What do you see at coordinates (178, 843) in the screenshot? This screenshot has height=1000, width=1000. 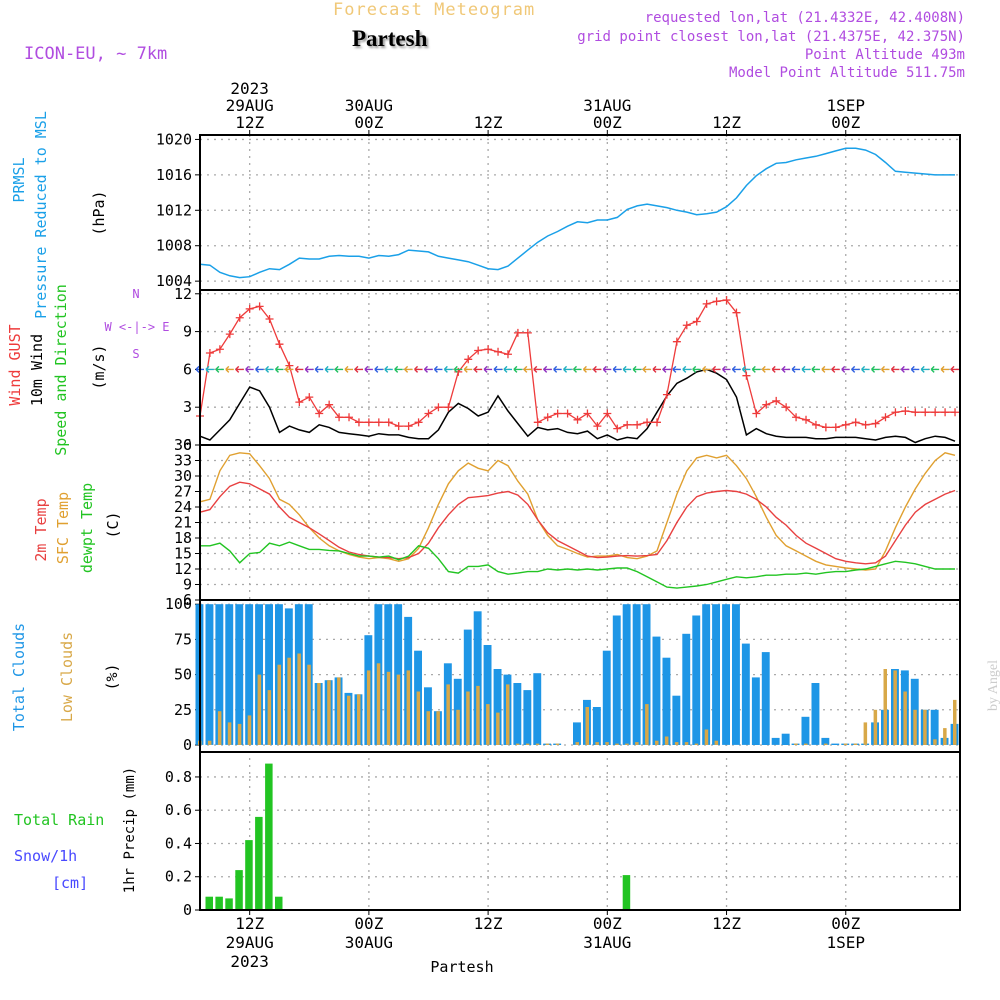 I see `y-tick-label: 0.4` at bounding box center [178, 843].